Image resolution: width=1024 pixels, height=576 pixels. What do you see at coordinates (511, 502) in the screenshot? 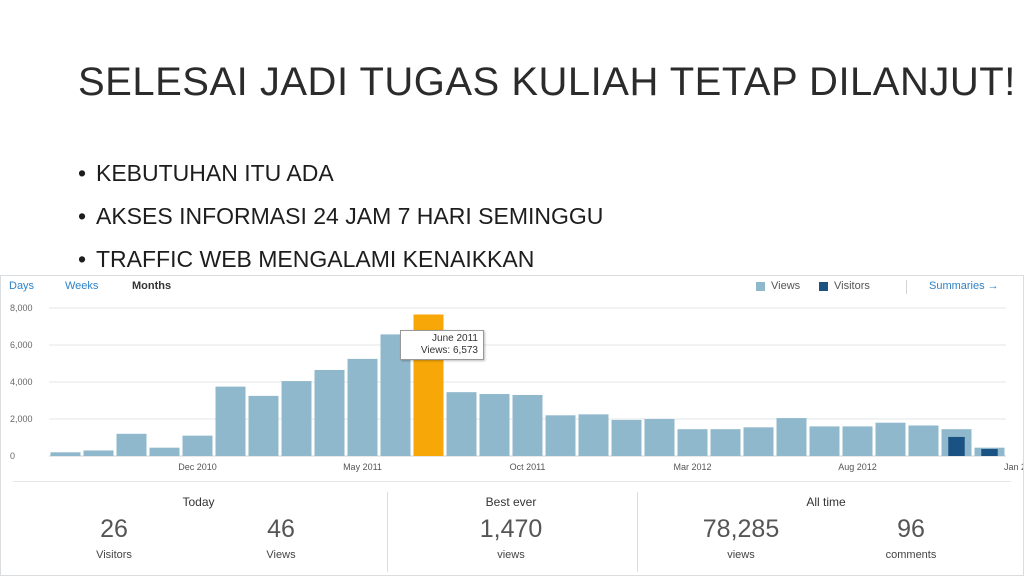
I see `best-ever-heading: Best ever` at bounding box center [511, 502].